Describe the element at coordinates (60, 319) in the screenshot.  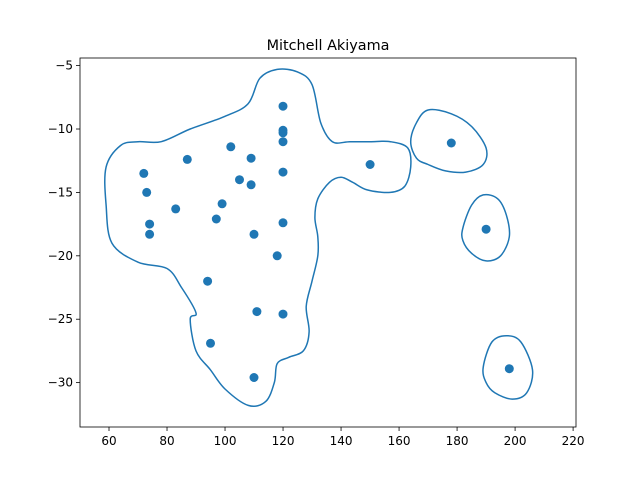
I see `y-tick-label: −25` at that location.